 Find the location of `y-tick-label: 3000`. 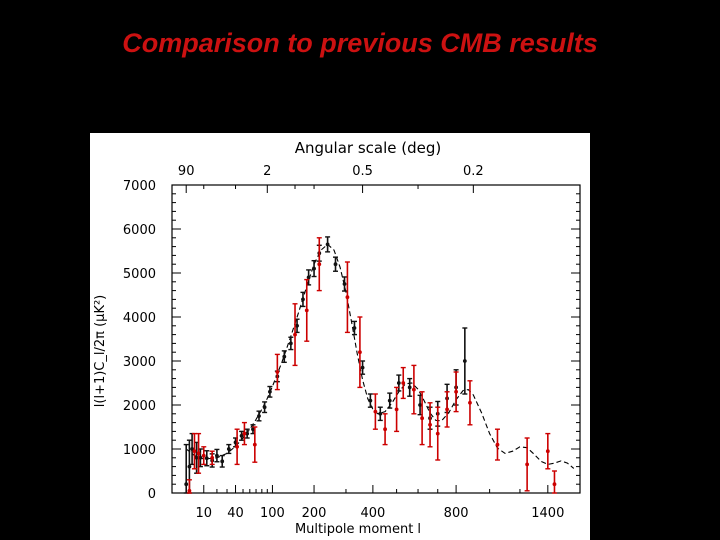

y-tick-label: 3000 is located at coordinates (139, 362).